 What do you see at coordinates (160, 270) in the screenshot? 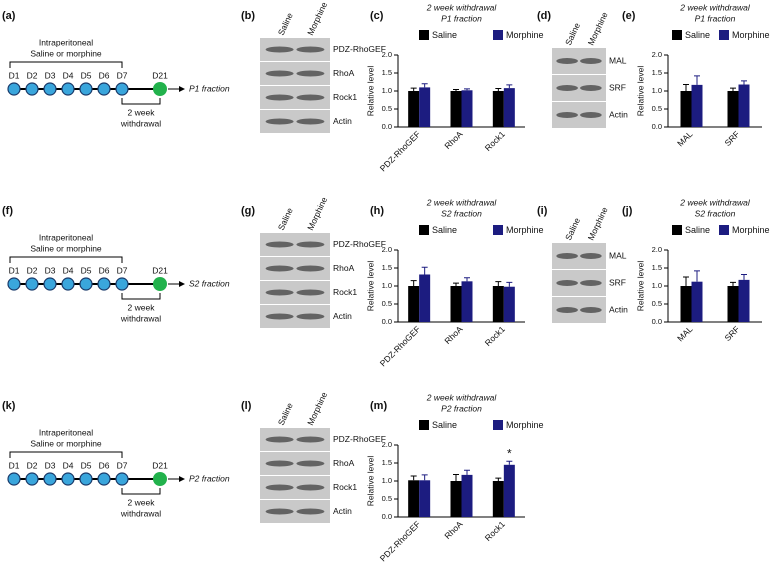
I see `day-label: D21` at bounding box center [160, 270].